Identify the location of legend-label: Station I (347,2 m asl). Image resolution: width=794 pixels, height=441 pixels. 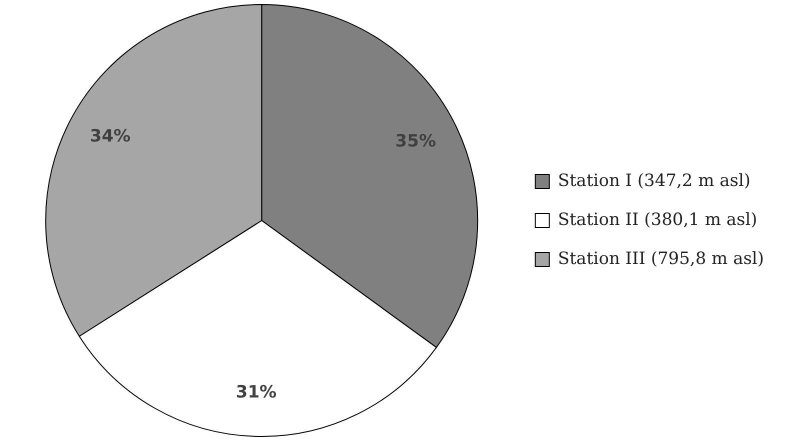
(654, 180).